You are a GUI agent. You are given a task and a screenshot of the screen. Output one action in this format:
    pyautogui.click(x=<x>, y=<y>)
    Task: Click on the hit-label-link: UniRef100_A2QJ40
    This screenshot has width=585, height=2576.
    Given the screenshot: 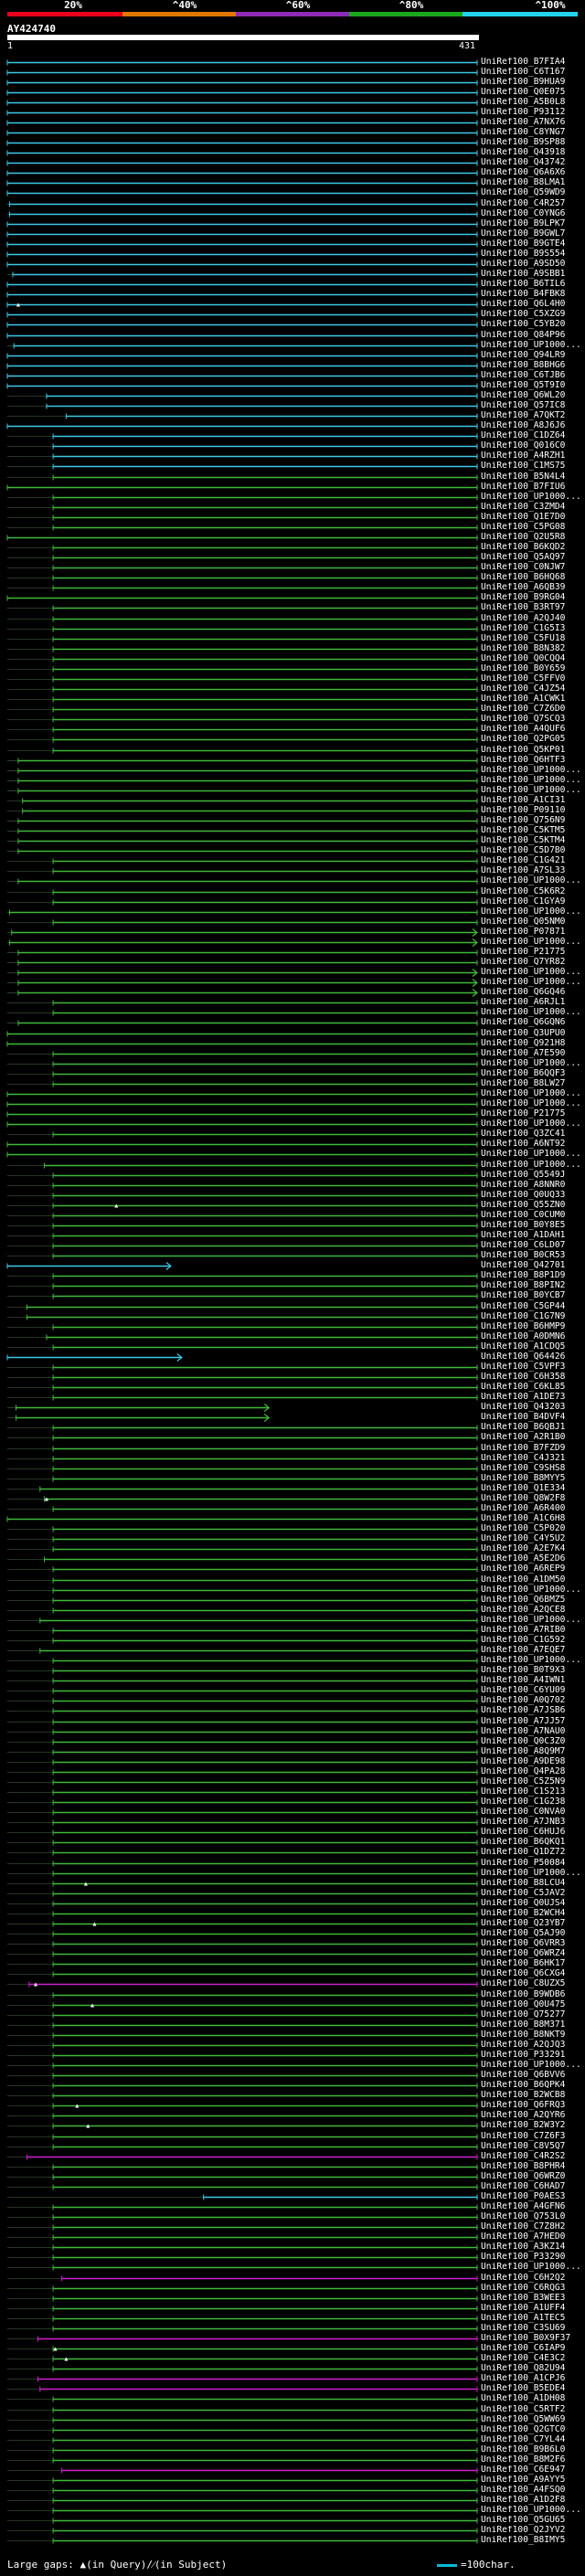 What is the action you would take?
    pyautogui.click(x=523, y=618)
    